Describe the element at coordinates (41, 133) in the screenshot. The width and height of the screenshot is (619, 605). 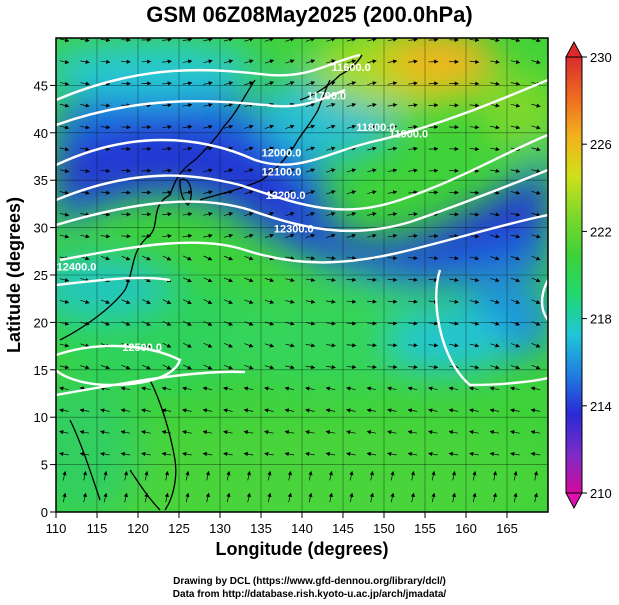
I see `y-tick-label: 40` at that location.